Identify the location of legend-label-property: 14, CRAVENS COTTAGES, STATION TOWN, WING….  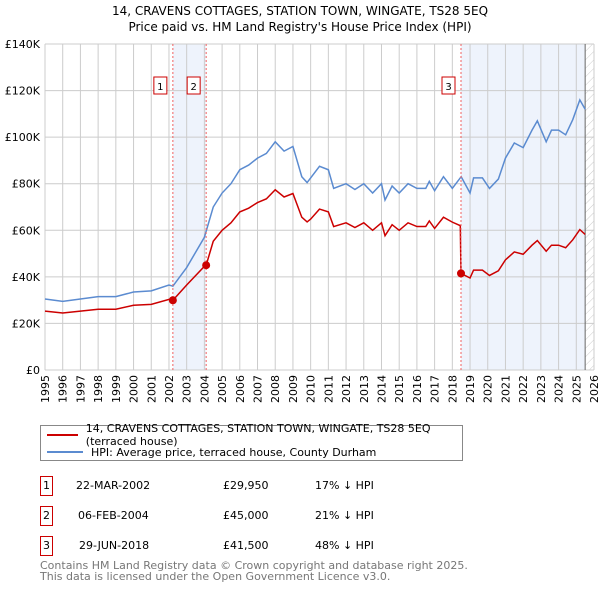
(258, 435).